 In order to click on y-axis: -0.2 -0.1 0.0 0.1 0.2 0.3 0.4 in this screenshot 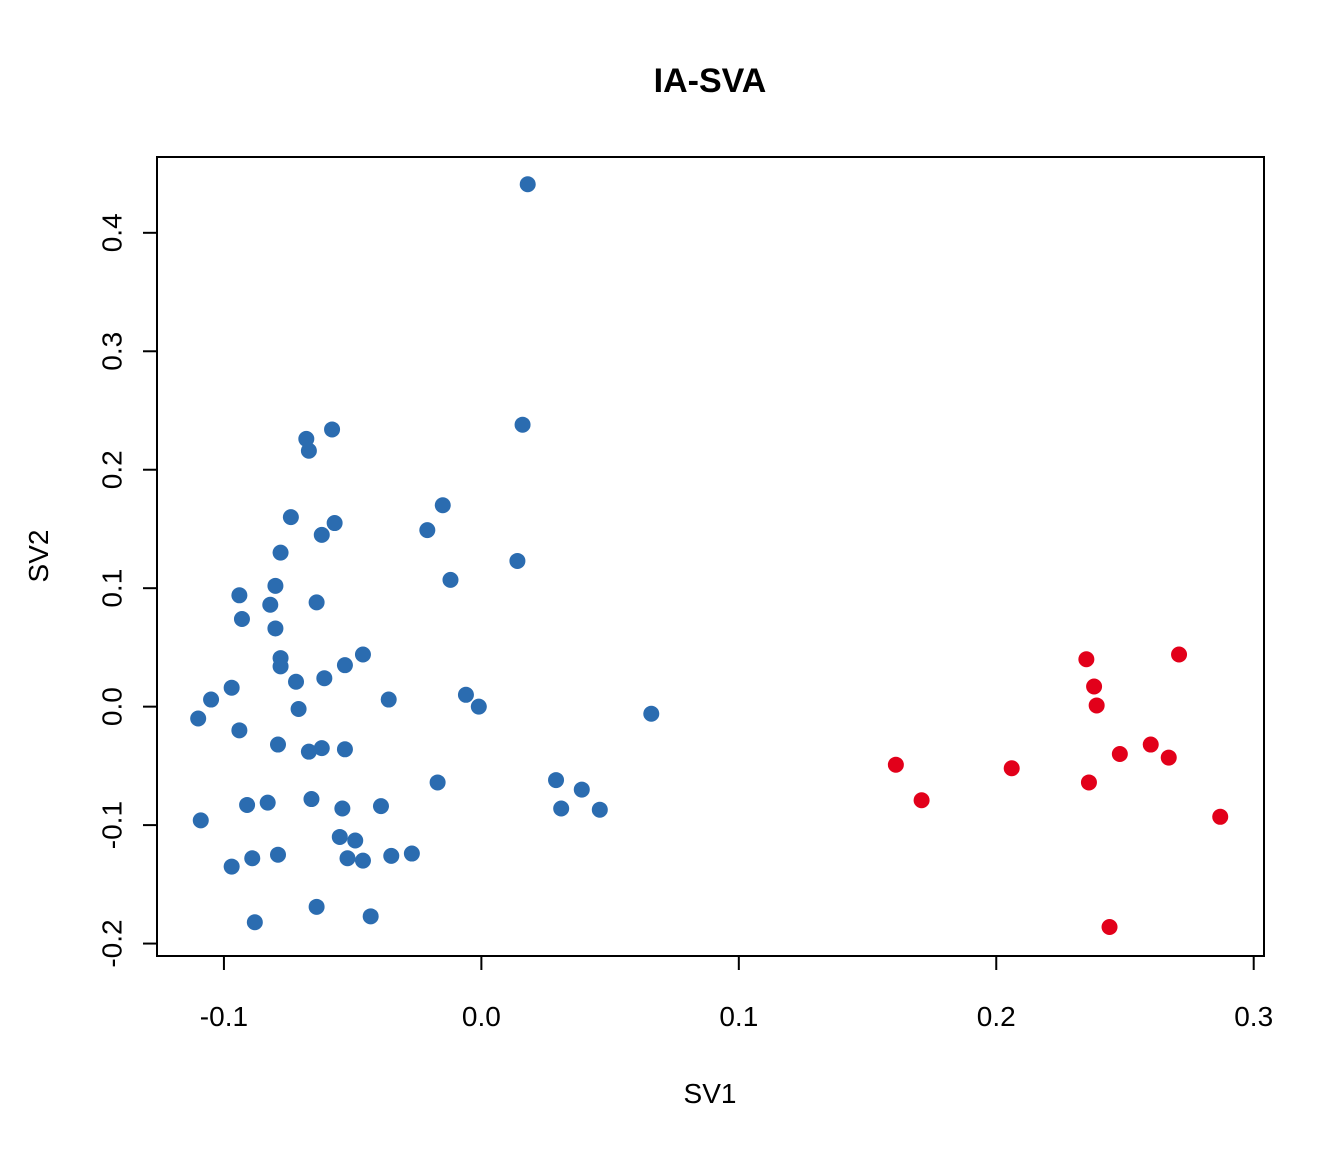, I will do `click(127, 590)`.